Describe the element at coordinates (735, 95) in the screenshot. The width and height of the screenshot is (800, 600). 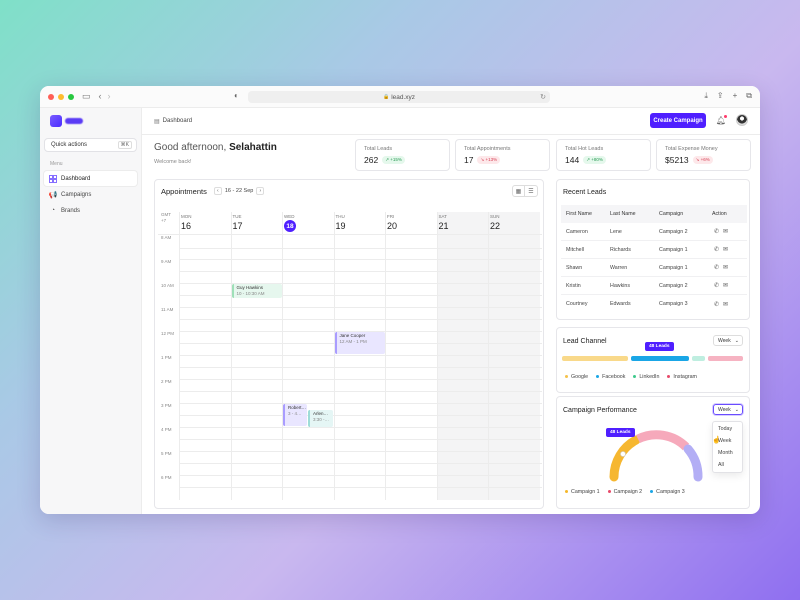
I see `new-tab-icon: +` at that location.